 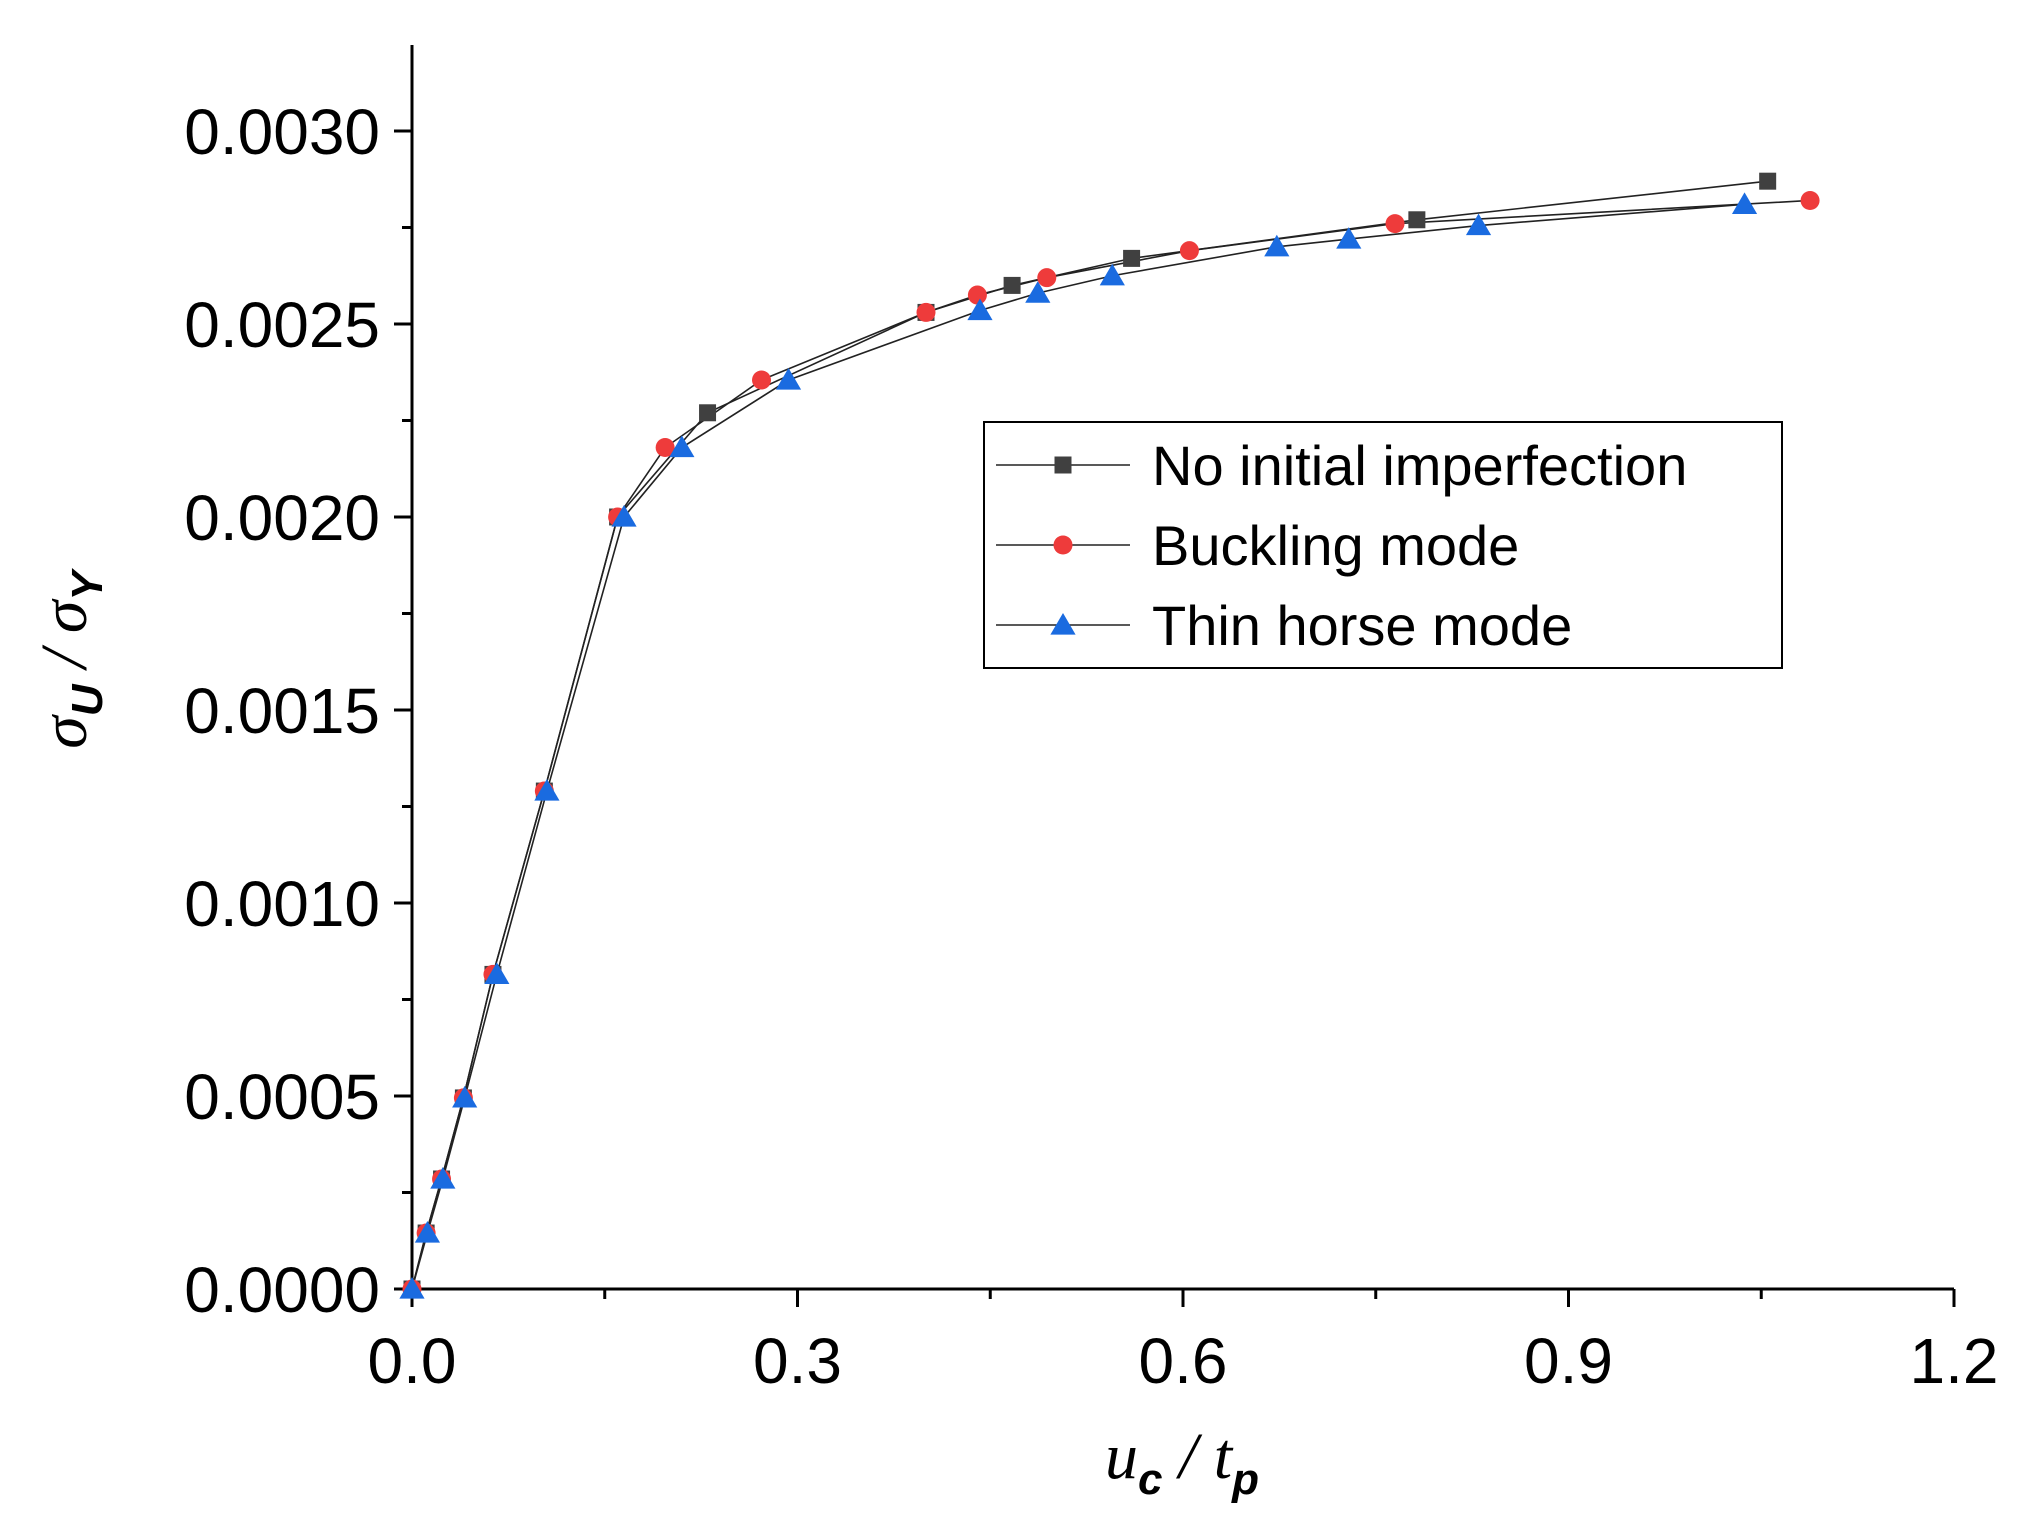 What do you see at coordinates (1419, 465) in the screenshot?
I see `legend-label: No initial imperfection` at bounding box center [1419, 465].